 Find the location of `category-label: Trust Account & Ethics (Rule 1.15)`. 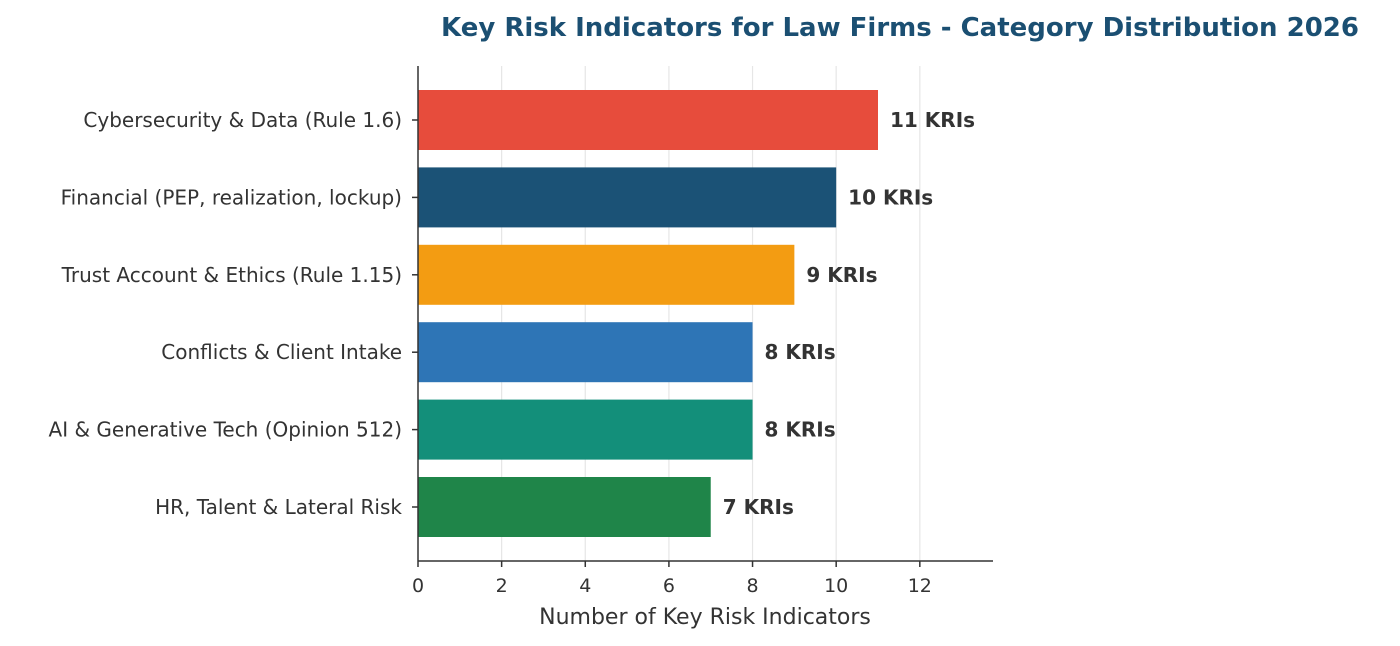

category-label: Trust Account & Ethics (Rule 1.15) is located at coordinates (231, 275).